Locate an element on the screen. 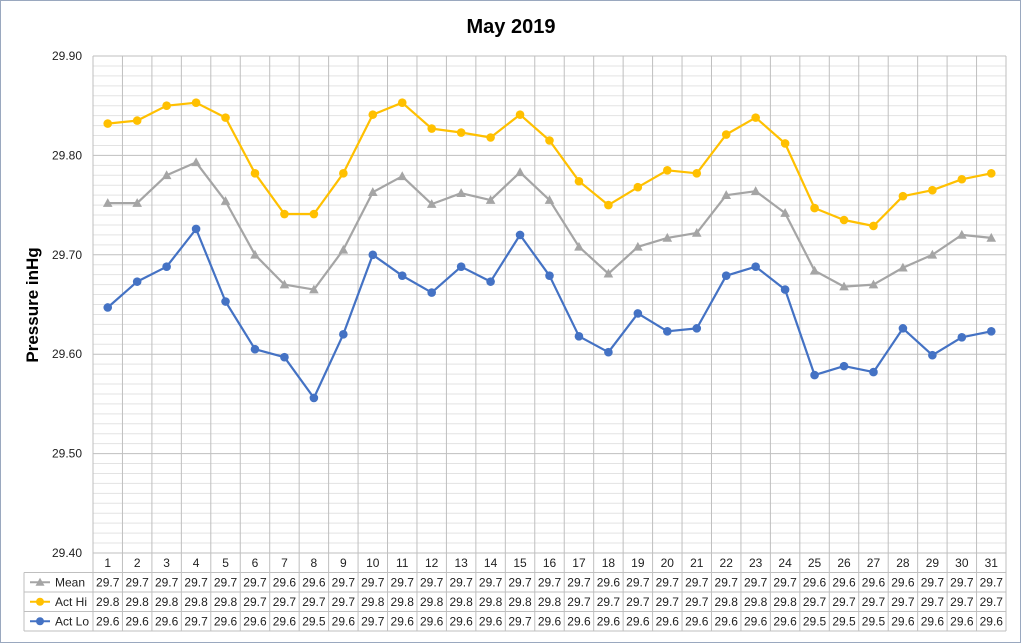 The height and width of the screenshot is (643, 1021). y-tick-label: 29.60 is located at coordinates (67, 354).